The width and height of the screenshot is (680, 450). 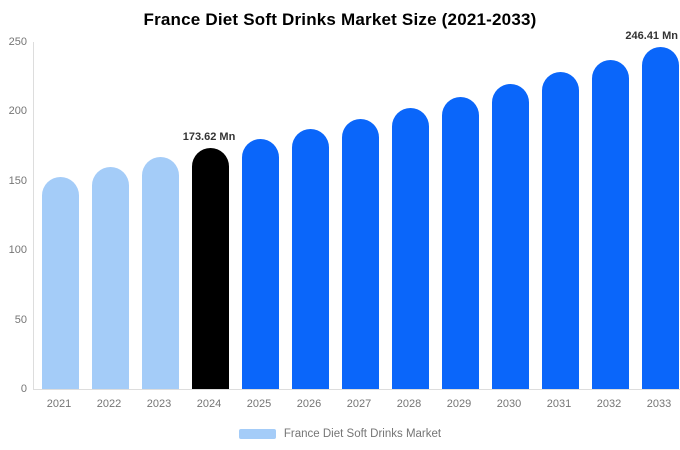 I want to click on y-axis-tick-label: 100, so click(x=17, y=250).